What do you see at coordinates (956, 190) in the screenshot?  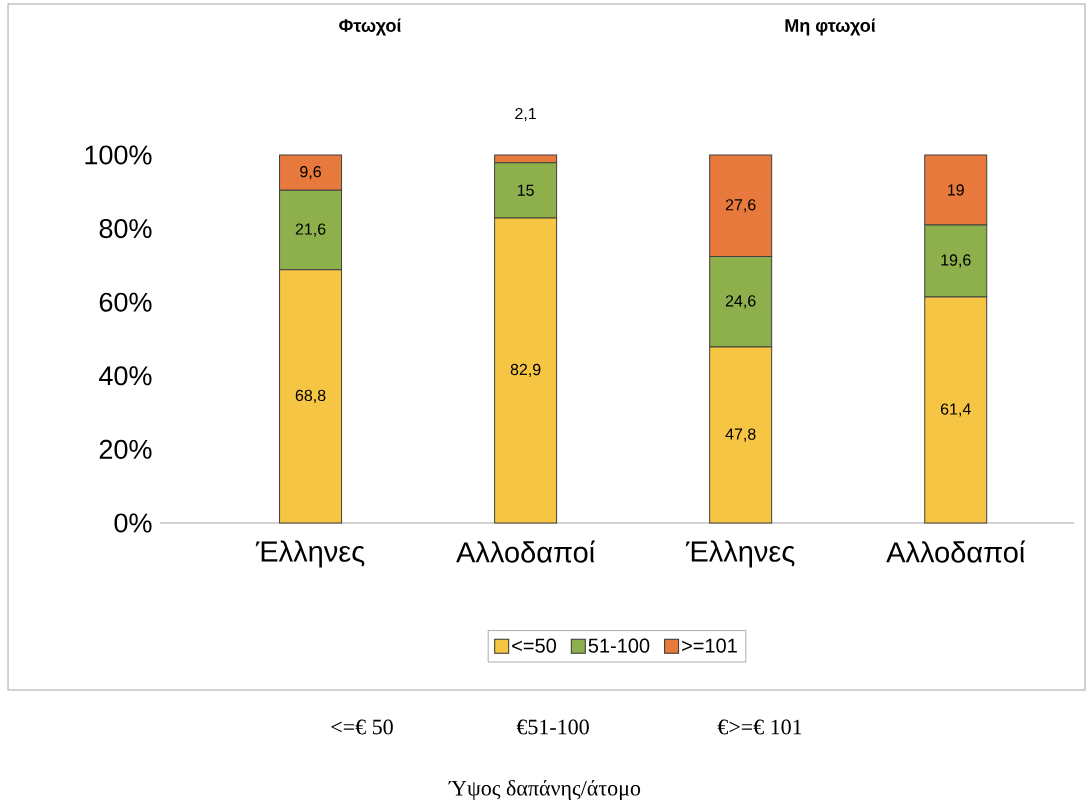 I see `data-label: 19` at bounding box center [956, 190].